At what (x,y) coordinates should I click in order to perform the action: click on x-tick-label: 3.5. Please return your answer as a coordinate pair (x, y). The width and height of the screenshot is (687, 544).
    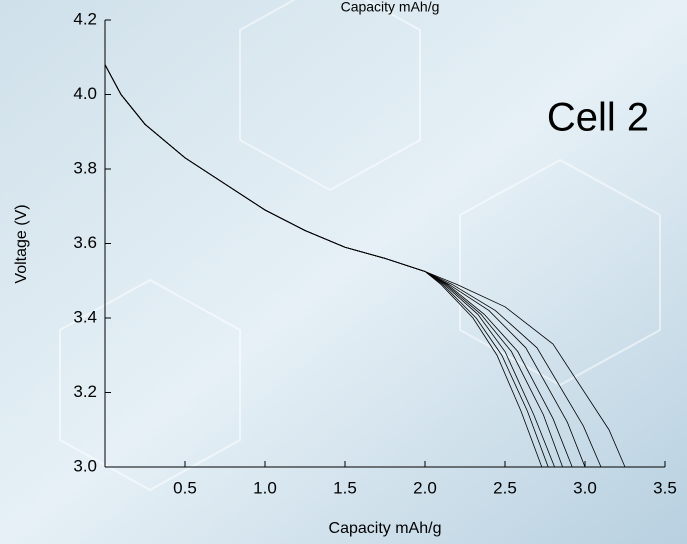
    Looking at the image, I should click on (665, 487).